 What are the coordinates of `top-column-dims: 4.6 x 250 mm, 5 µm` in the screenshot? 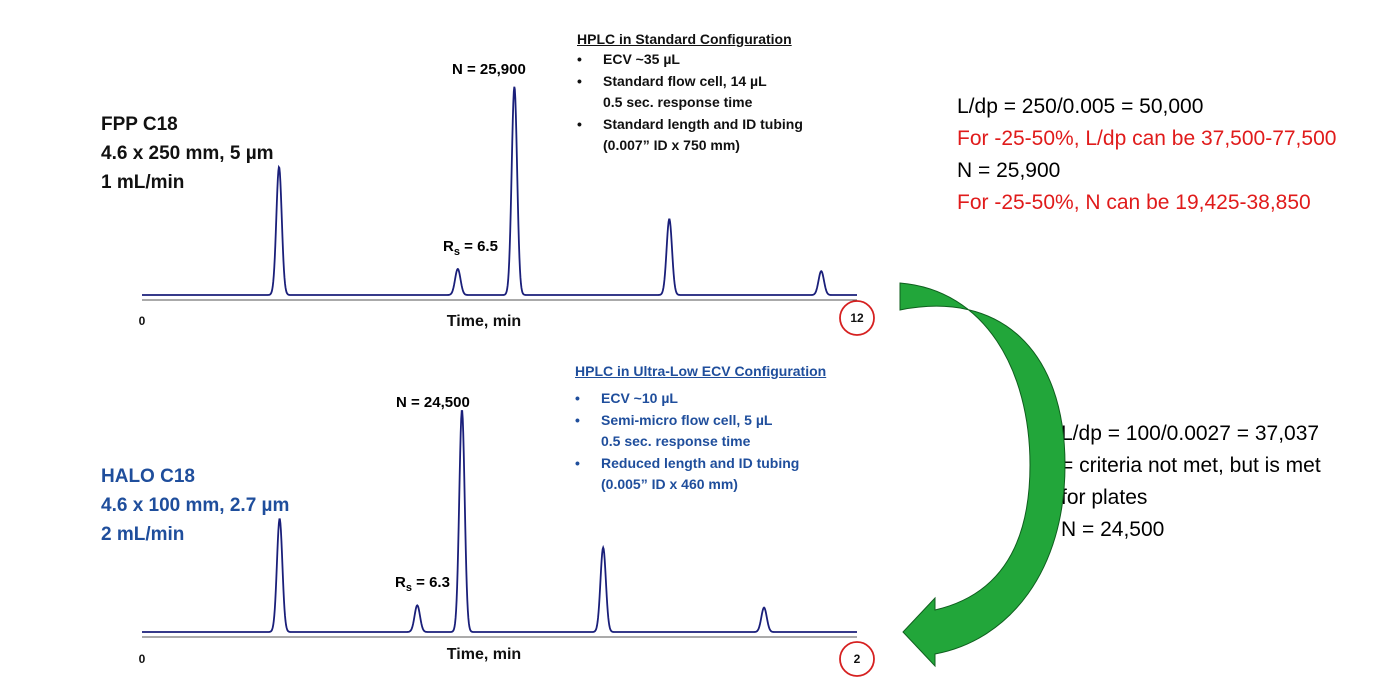 It's located at (187, 153).